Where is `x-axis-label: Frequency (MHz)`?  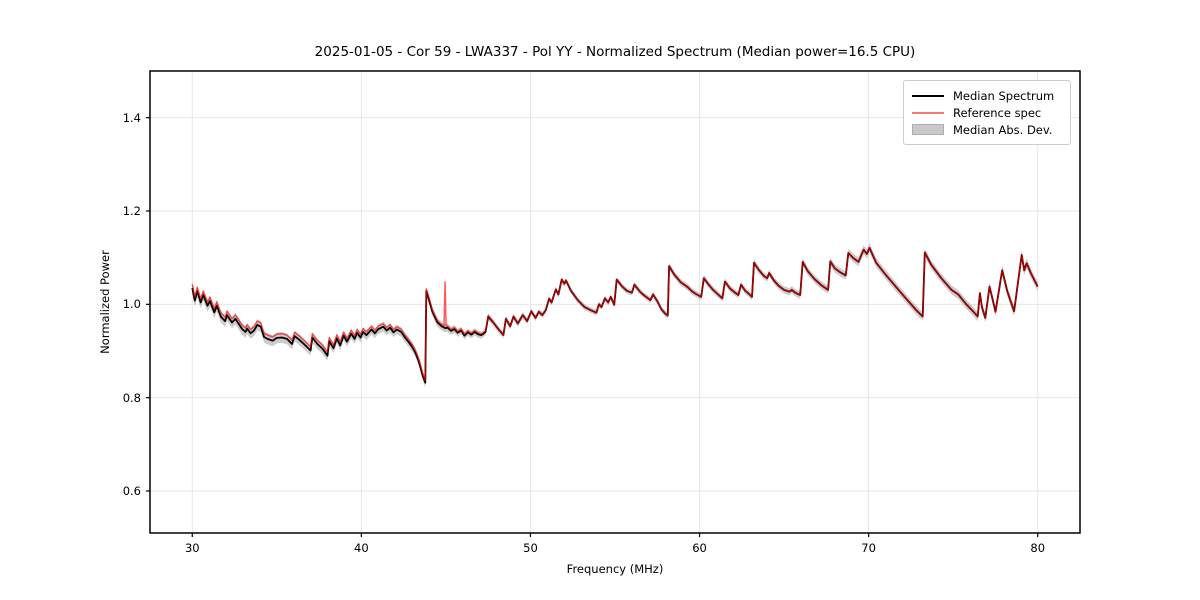 x-axis-label: Frequency (MHz) is located at coordinates (615, 569).